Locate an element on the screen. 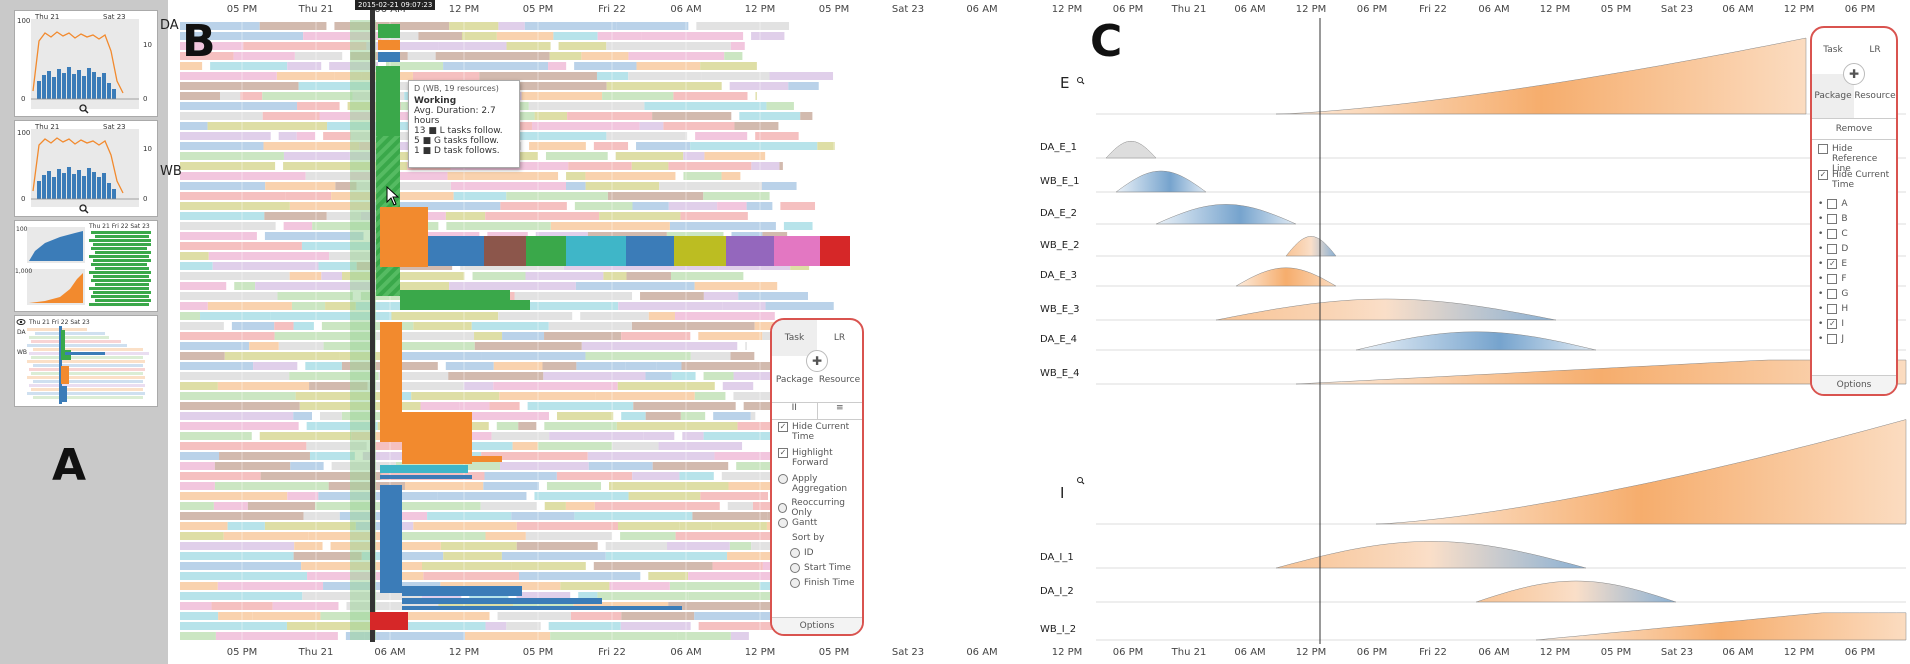 The height and width of the screenshot is (664, 1910). remove-button: Remove is located at coordinates (1854, 129).